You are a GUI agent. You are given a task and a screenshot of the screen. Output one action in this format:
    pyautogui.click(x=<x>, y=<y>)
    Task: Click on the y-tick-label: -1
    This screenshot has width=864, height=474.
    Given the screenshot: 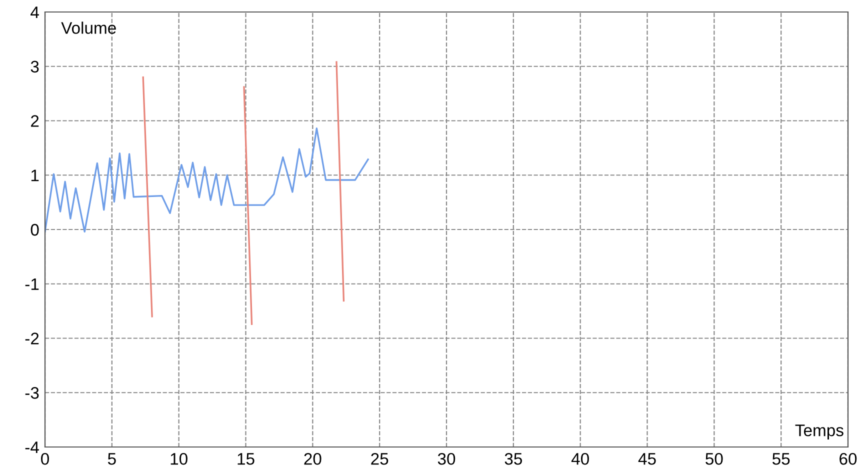 What is the action you would take?
    pyautogui.click(x=32, y=284)
    